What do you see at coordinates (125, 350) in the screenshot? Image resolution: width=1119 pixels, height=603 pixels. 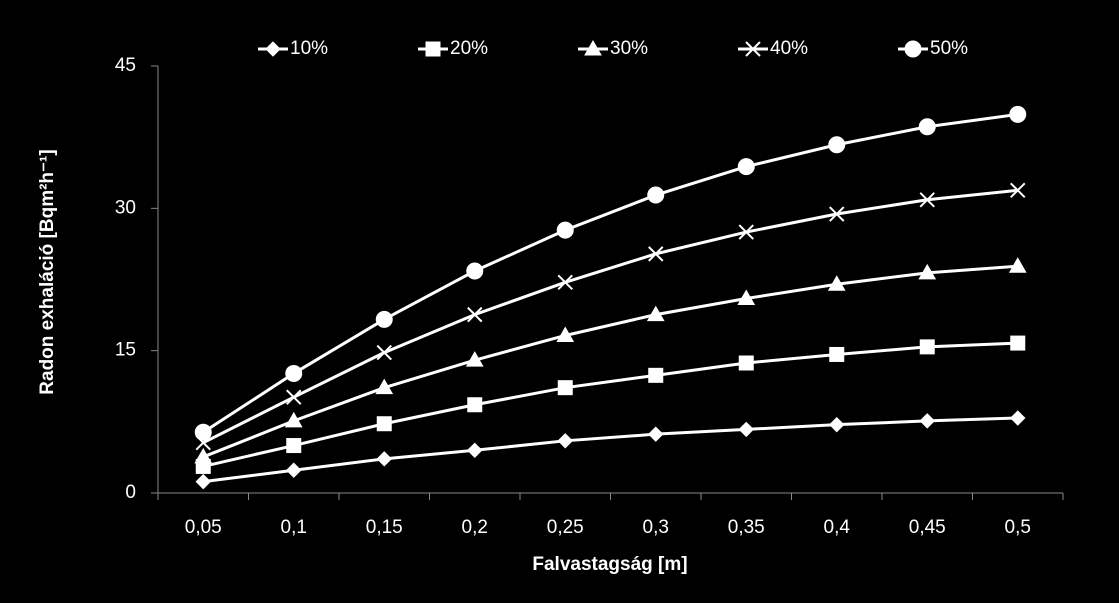 I see `y-tick-label: 15` at bounding box center [125, 350].